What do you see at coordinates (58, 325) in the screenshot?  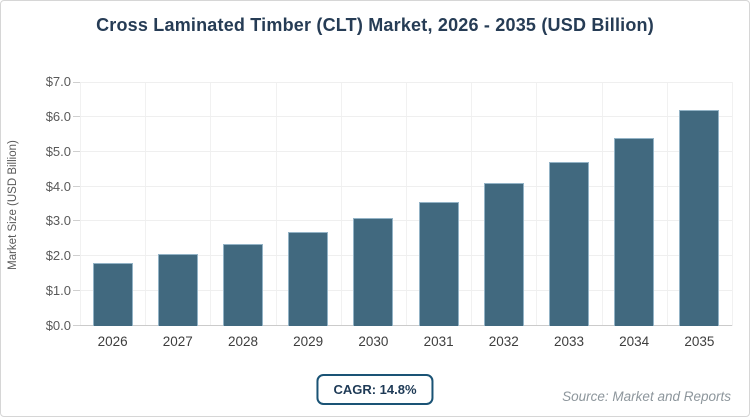 I see `y-tick-label: $0.0` at bounding box center [58, 325].